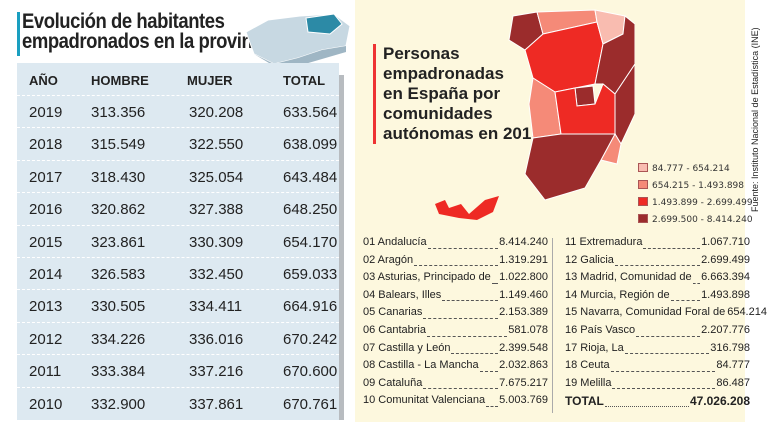  What do you see at coordinates (691, 169) in the screenshot?
I see `legend-label: 84.777 - 654.214` at bounding box center [691, 169].